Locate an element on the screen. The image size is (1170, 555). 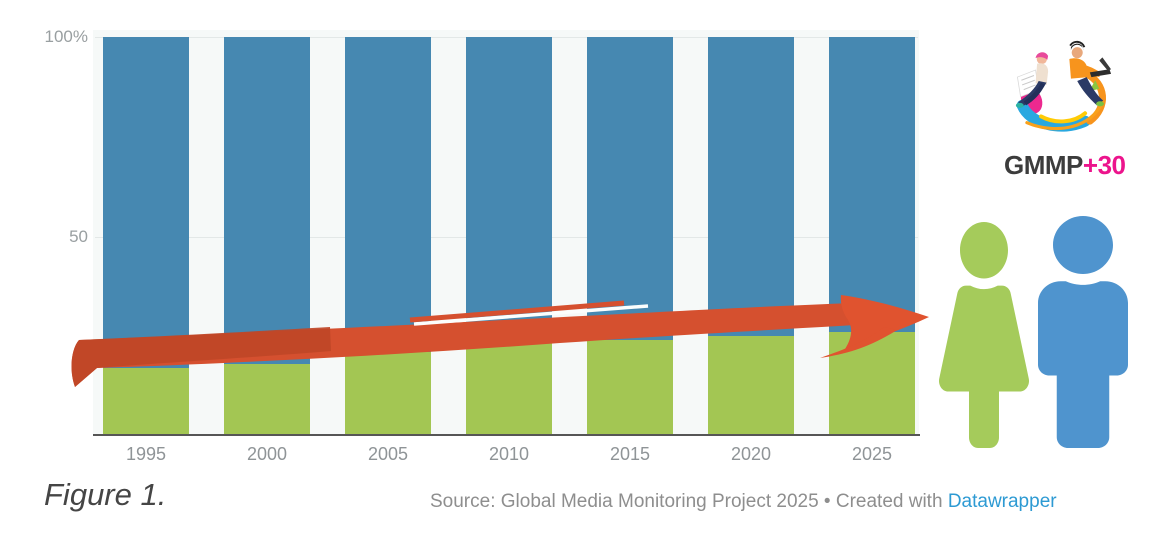
x-tick-1995: 1995 is located at coordinates (146, 454).